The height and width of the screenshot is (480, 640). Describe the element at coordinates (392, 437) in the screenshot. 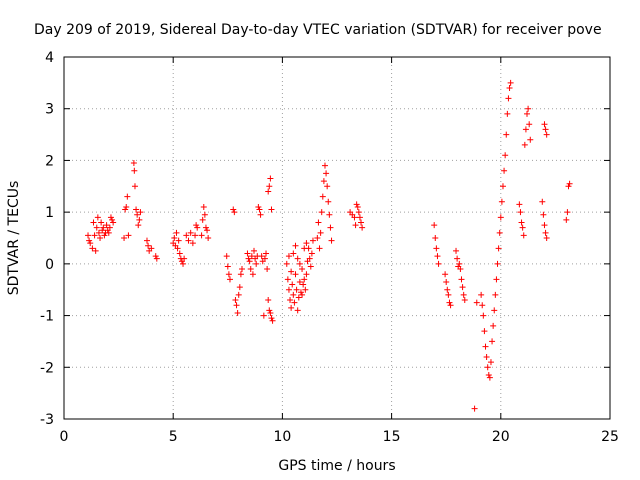

I see `x-tick-label: 15` at that location.